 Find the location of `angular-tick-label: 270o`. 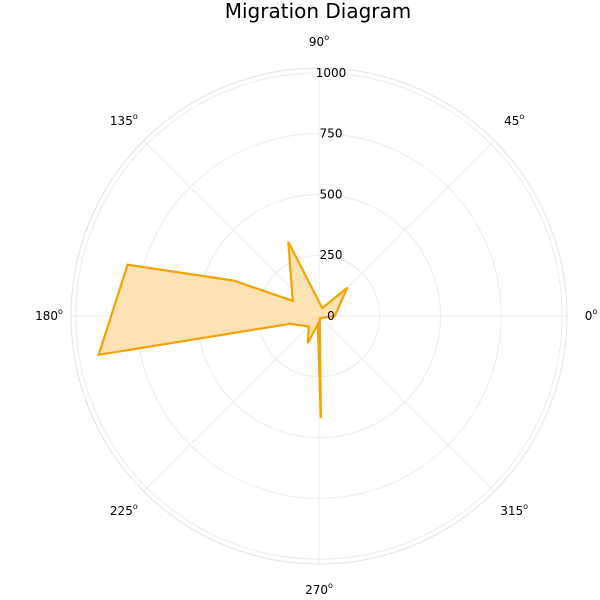

angular-tick-label: 270o is located at coordinates (319, 589).